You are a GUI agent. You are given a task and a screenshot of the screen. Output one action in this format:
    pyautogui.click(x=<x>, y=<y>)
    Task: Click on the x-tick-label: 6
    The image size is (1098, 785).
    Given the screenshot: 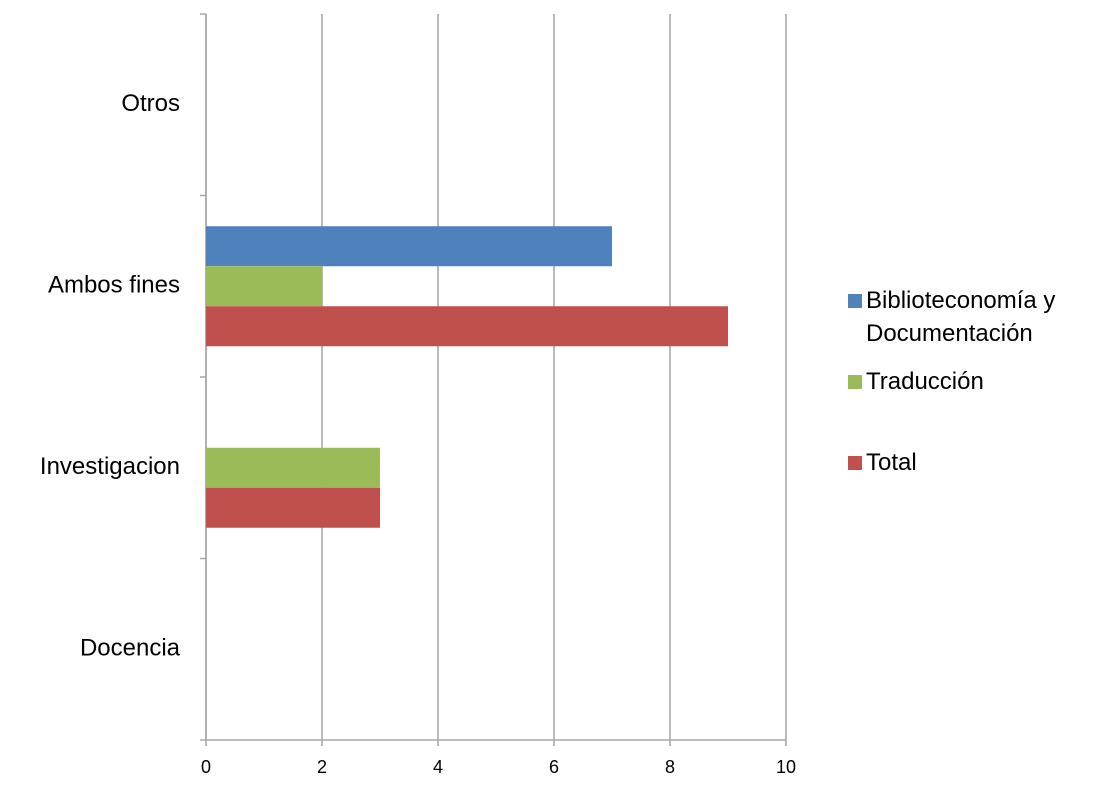 What is the action you would take?
    pyautogui.click(x=554, y=767)
    